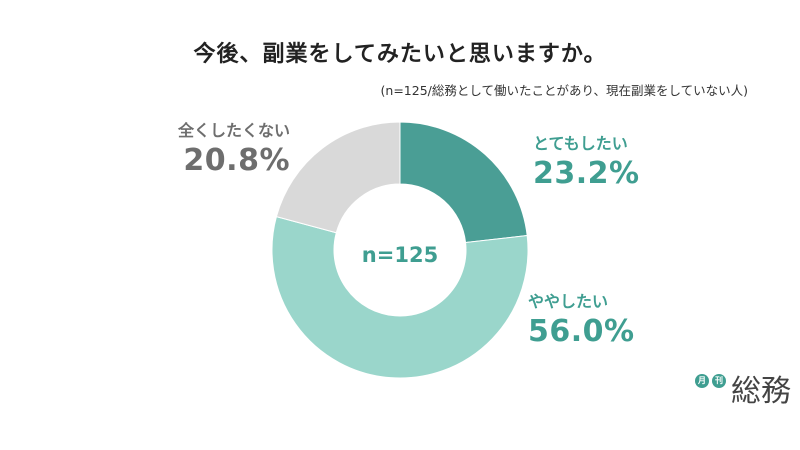 The width and height of the screenshot is (800, 450). I want to click on slice-label-not-at-all: 全くしたくない 20.8%, so click(234, 147).